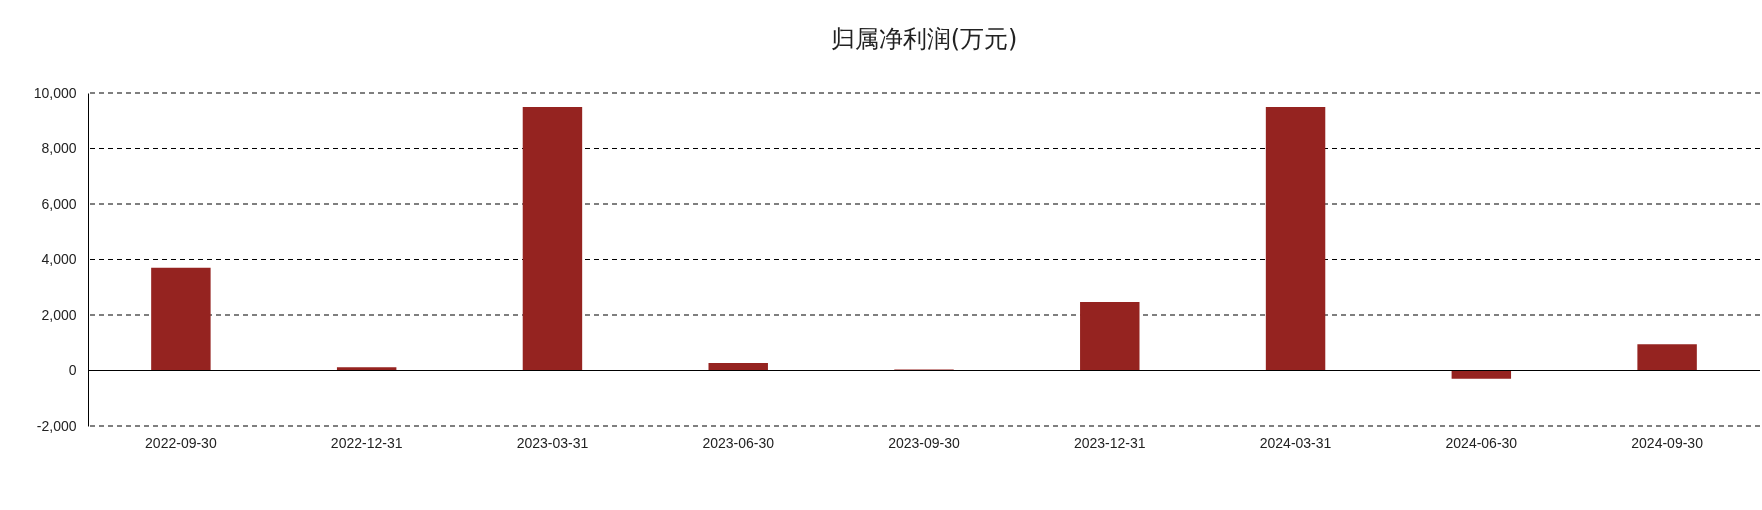 The height and width of the screenshot is (510, 1762). What do you see at coordinates (552, 442) in the screenshot?
I see `x-tick-label: 2023-03-31` at bounding box center [552, 442].